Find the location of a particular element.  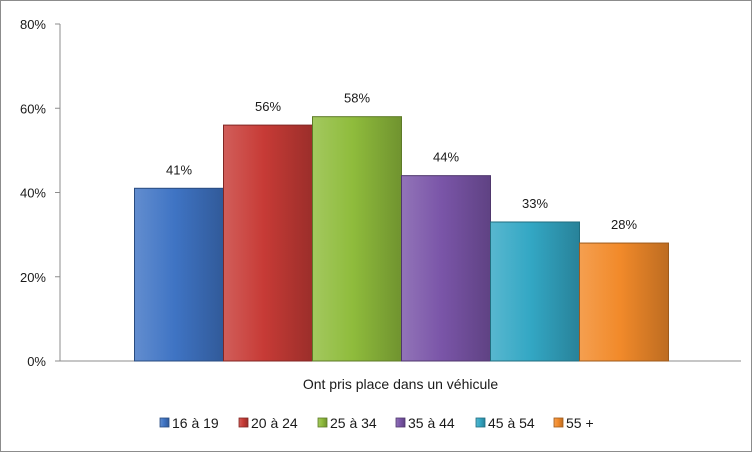

y-tick-label: 40% is located at coordinates (33, 193).